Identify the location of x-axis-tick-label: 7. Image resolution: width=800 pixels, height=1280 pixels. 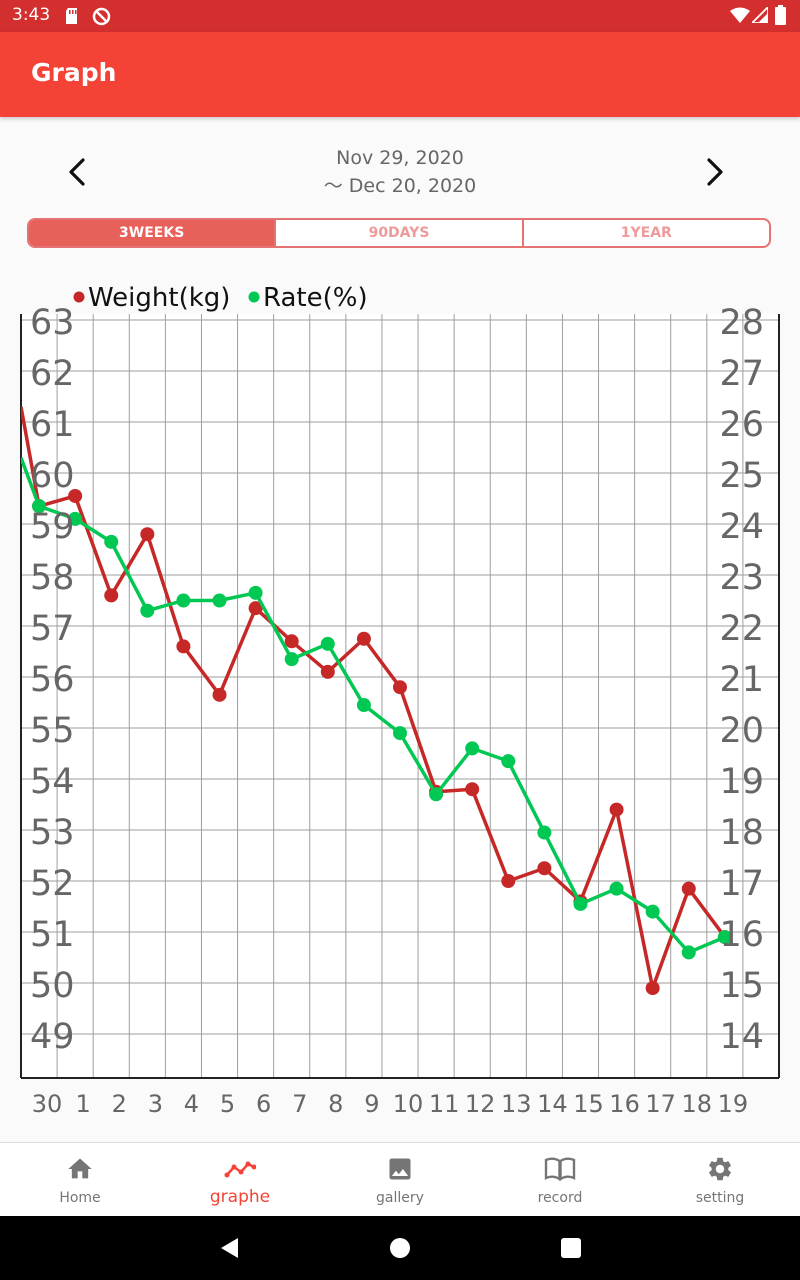
(299, 1104).